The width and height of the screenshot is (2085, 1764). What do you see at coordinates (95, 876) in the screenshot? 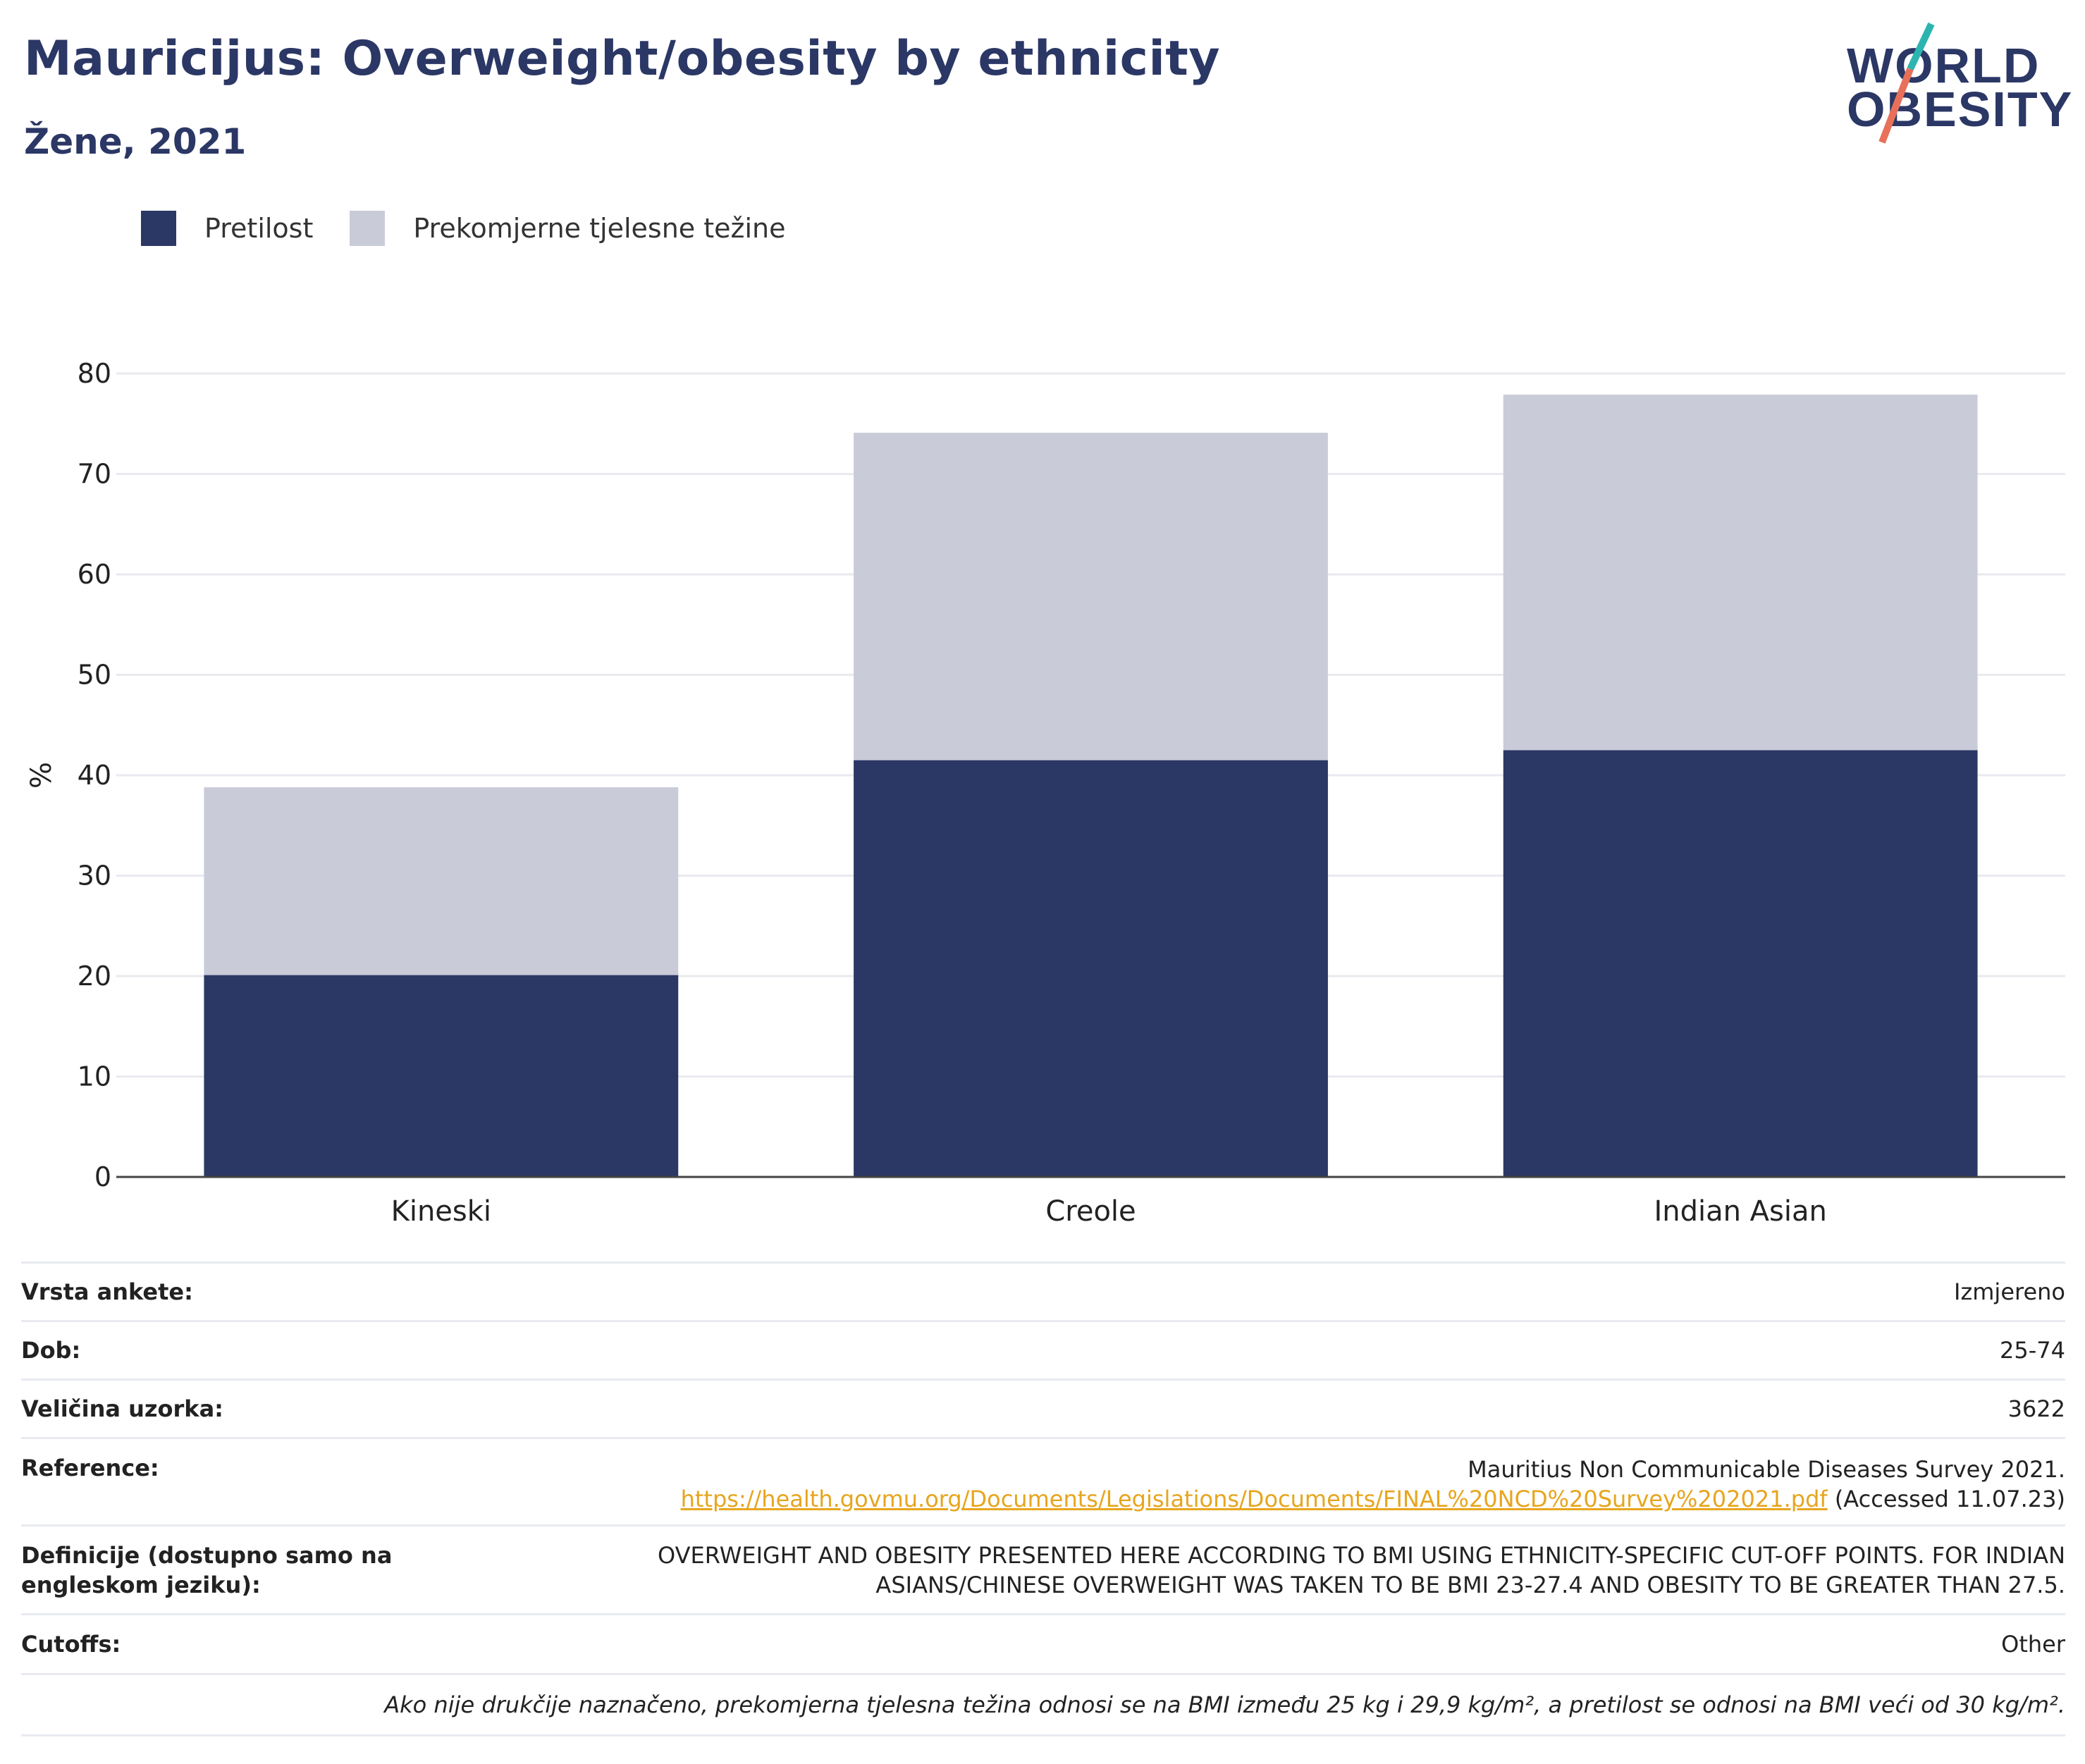
I see `y-tick-label: 30` at bounding box center [95, 876].